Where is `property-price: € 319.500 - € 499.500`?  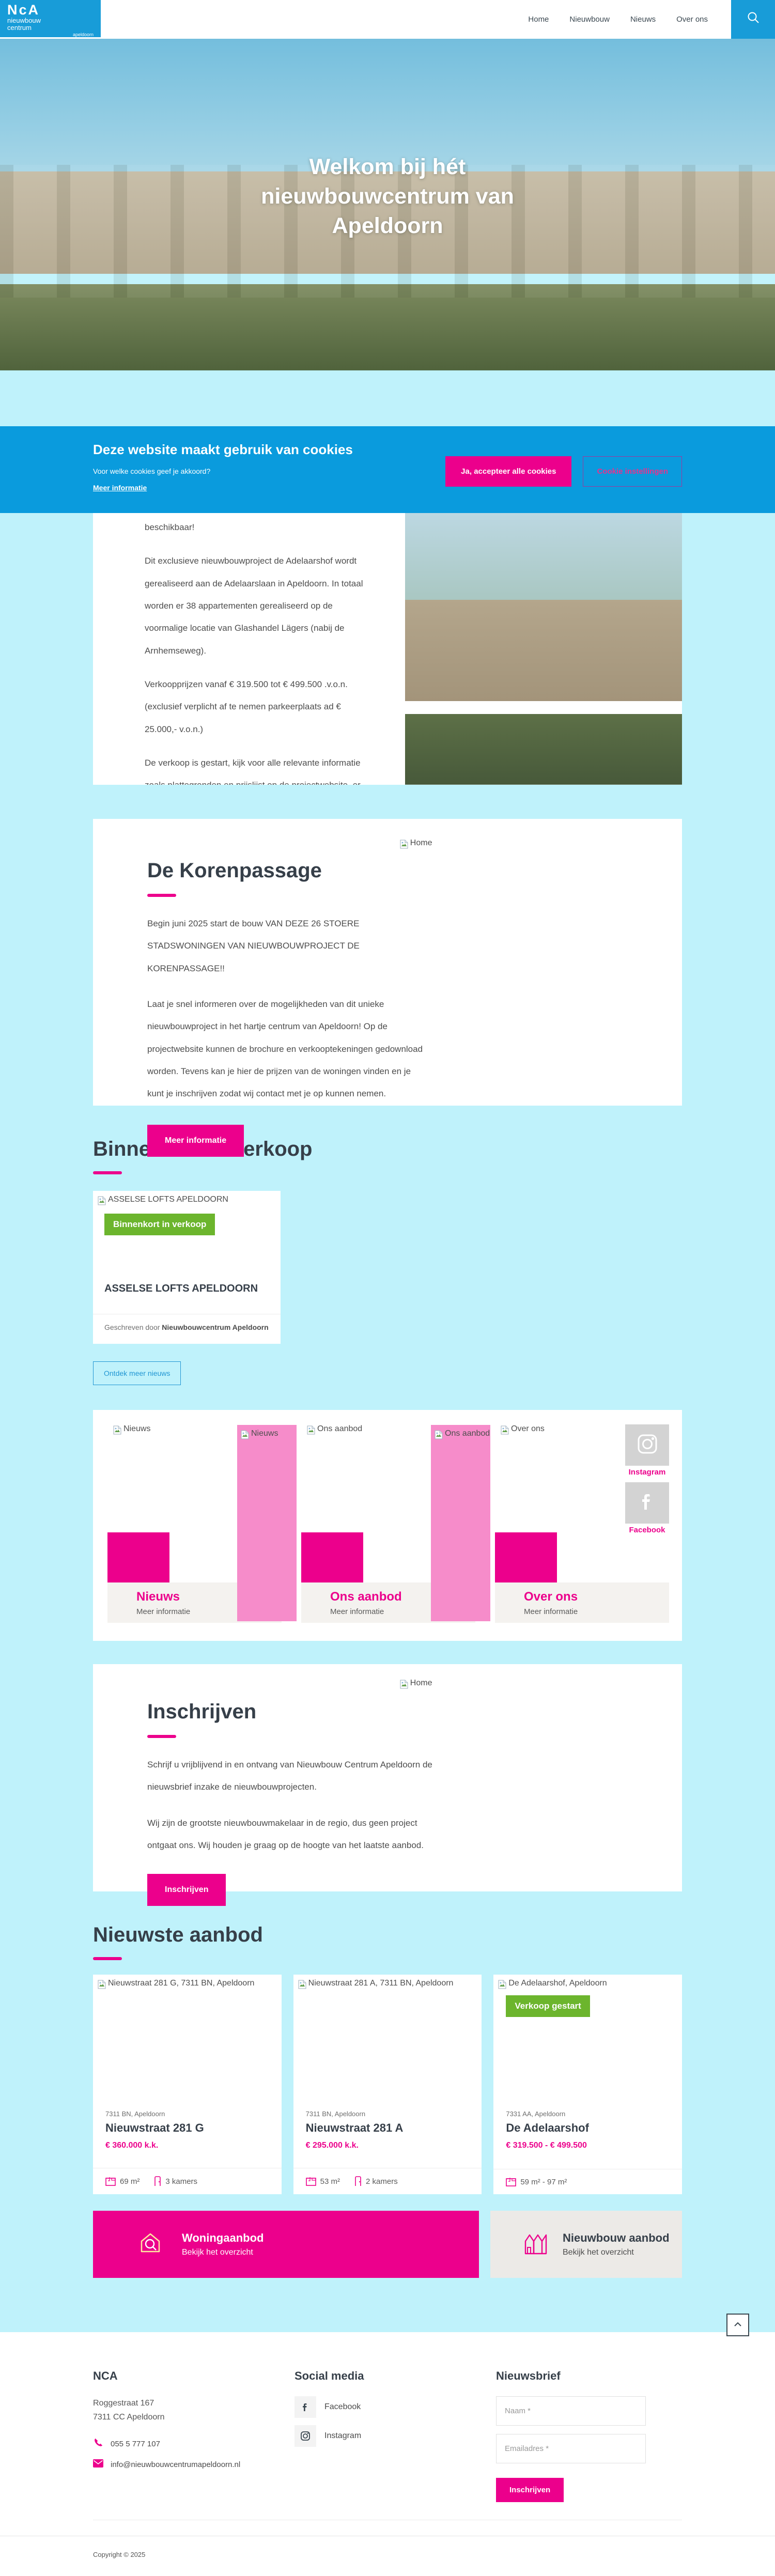 property-price: € 319.500 - € 499.500 is located at coordinates (547, 2145).